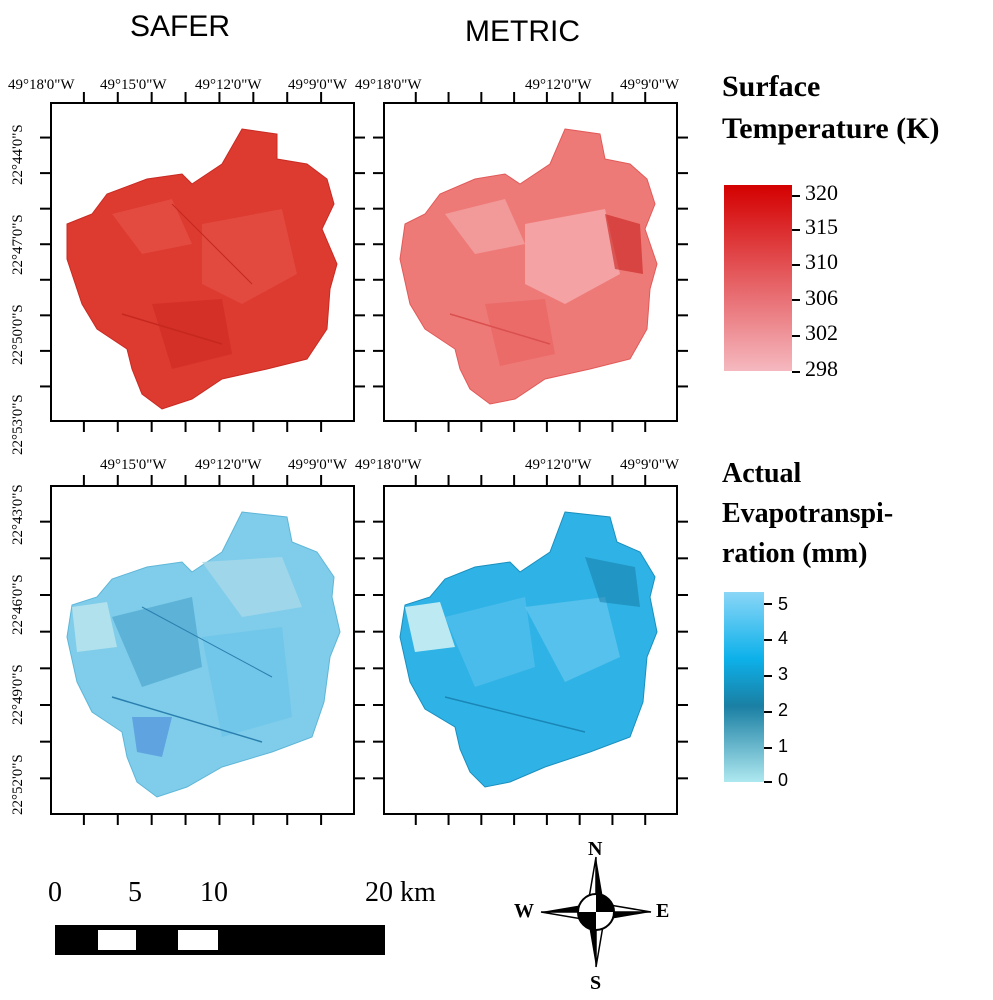  What do you see at coordinates (400, 892) in the screenshot?
I see `scale-label: 20 km` at bounding box center [400, 892].